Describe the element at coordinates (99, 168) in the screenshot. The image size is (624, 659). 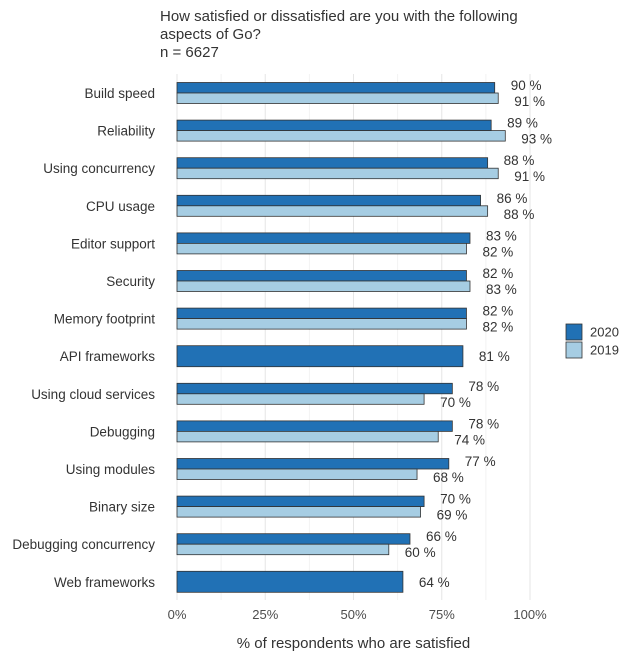
I see `category-label-using-concurrency: Using concurrency` at that location.